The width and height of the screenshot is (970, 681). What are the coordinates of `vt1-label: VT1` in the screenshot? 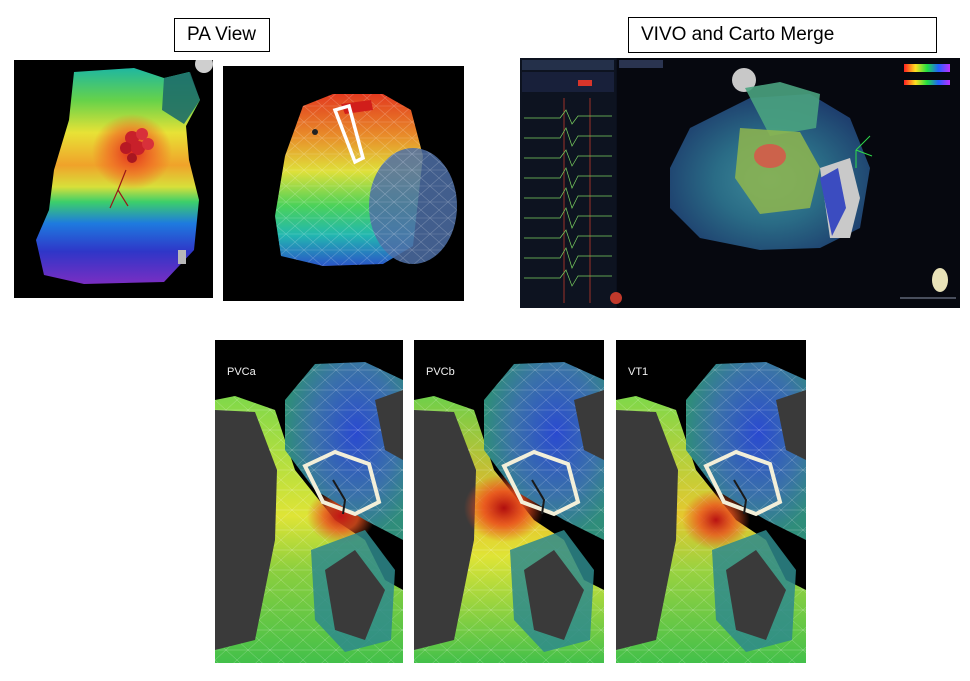 It's located at (638, 372).